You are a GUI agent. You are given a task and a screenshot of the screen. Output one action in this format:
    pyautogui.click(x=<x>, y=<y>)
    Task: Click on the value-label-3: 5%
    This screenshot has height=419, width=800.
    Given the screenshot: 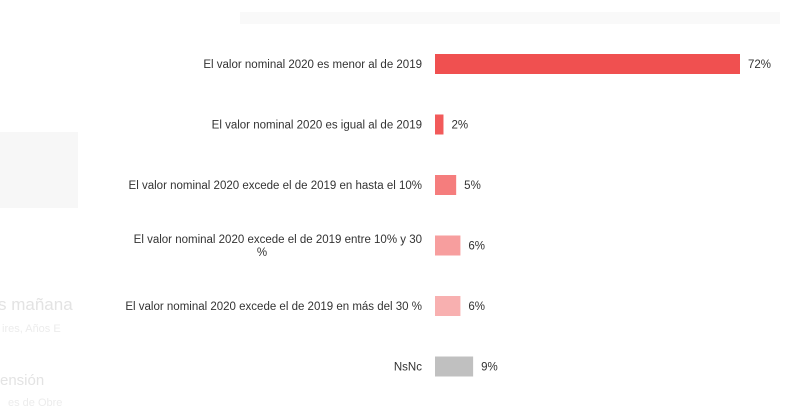 What is the action you would take?
    pyautogui.click(x=472, y=186)
    